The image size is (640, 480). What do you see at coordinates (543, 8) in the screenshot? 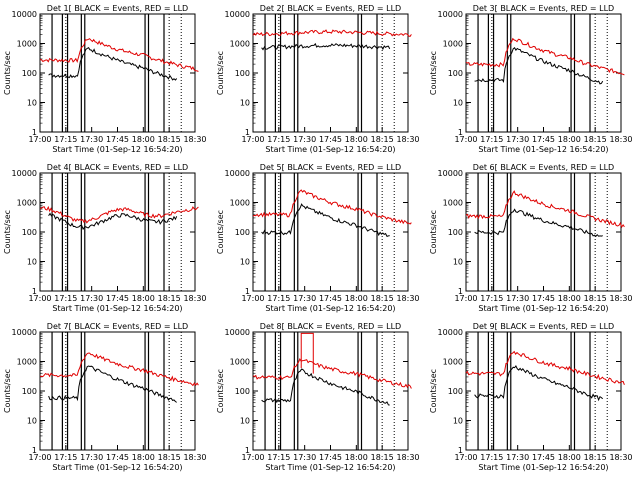
I see `panel-title: Det 3[ BLACK = Events, RED = LLD` at bounding box center [543, 8].